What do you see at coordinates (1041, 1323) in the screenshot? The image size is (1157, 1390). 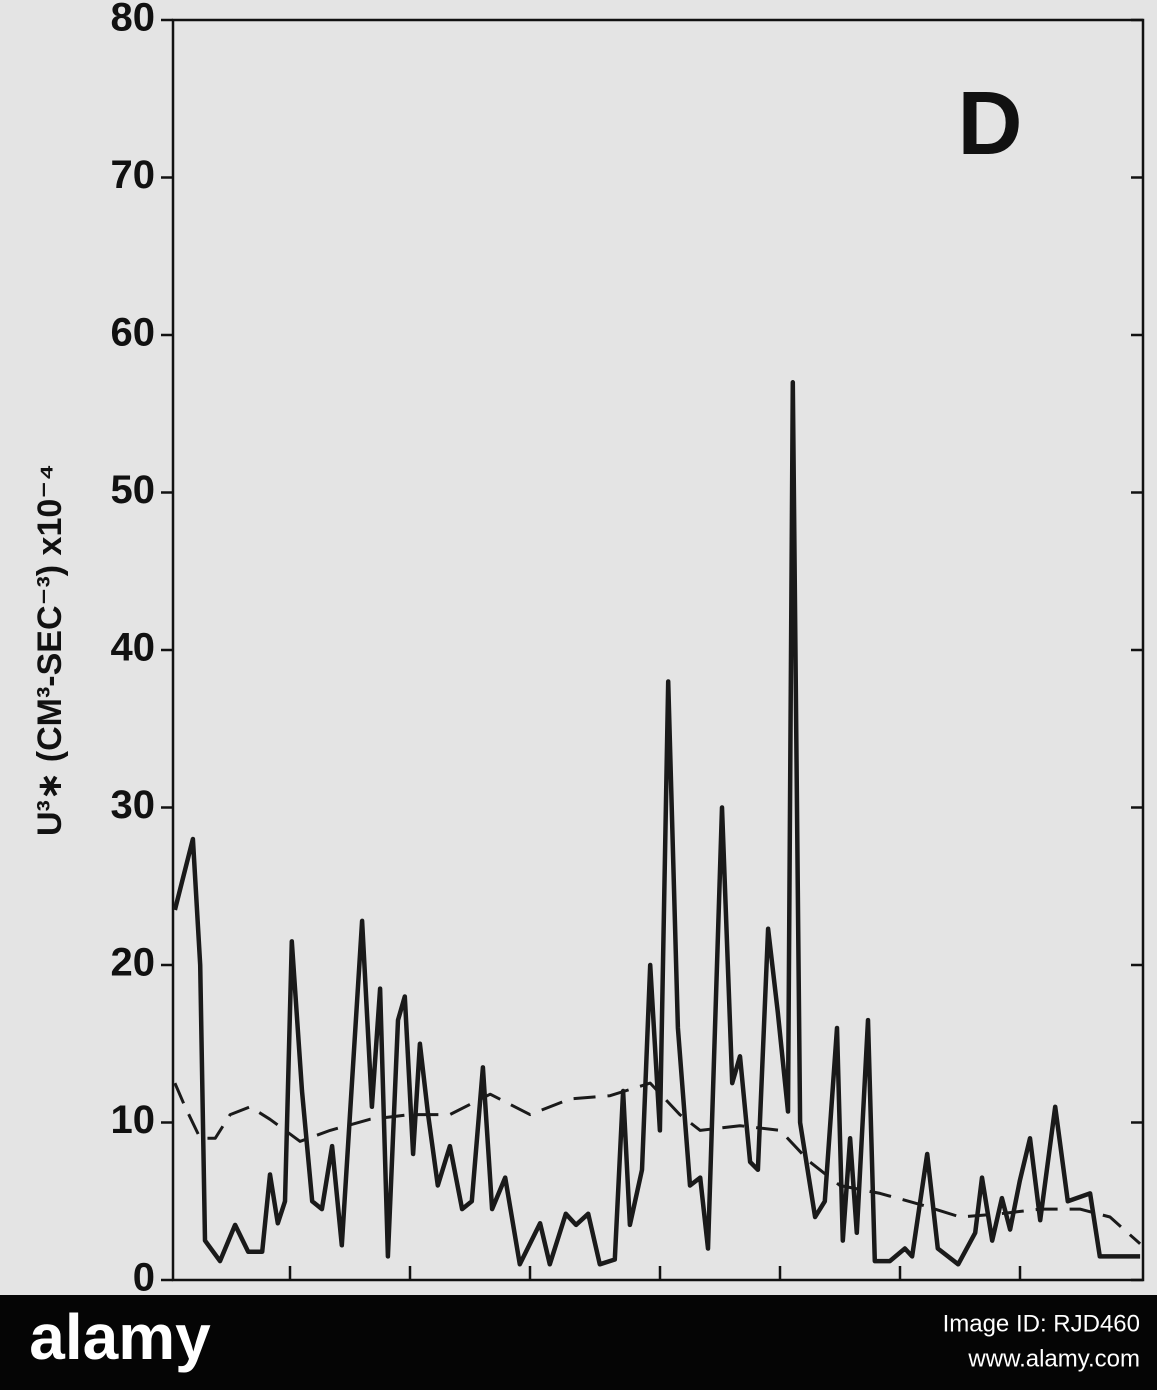 I see `image-id: Image ID: RJD460` at bounding box center [1041, 1323].